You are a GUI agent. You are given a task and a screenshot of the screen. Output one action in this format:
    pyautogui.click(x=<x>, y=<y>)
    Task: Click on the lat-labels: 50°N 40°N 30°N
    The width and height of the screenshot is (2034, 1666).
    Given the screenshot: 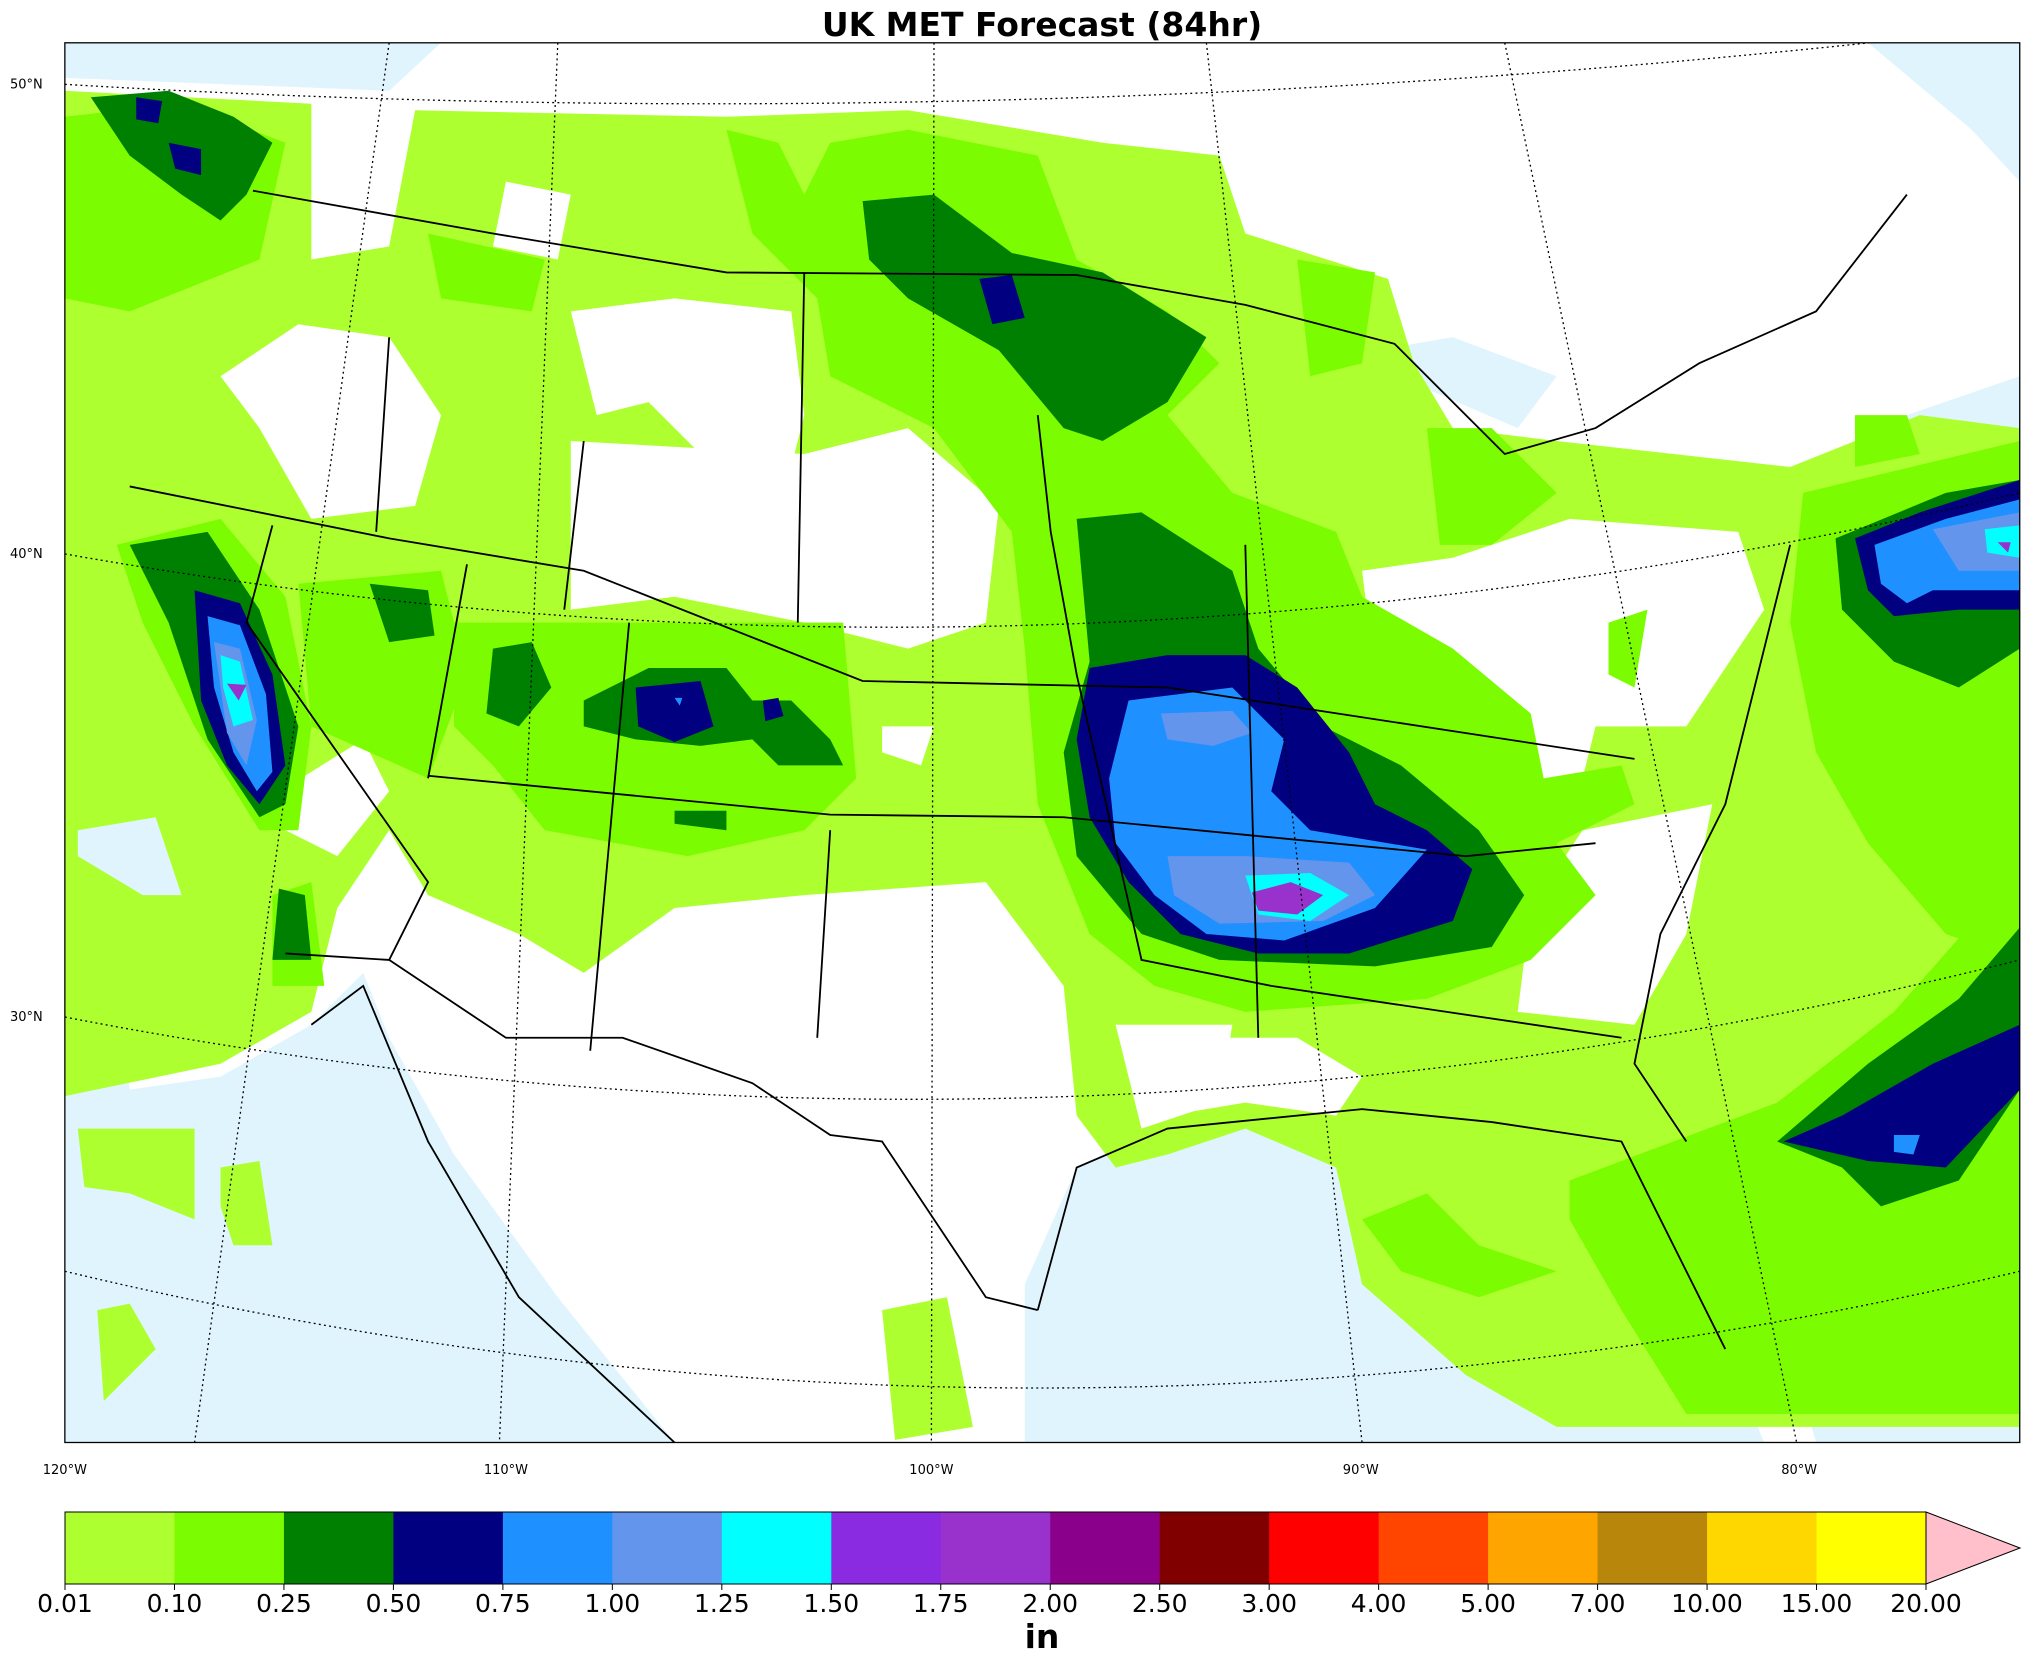 What is the action you would take?
    pyautogui.click(x=26, y=551)
    